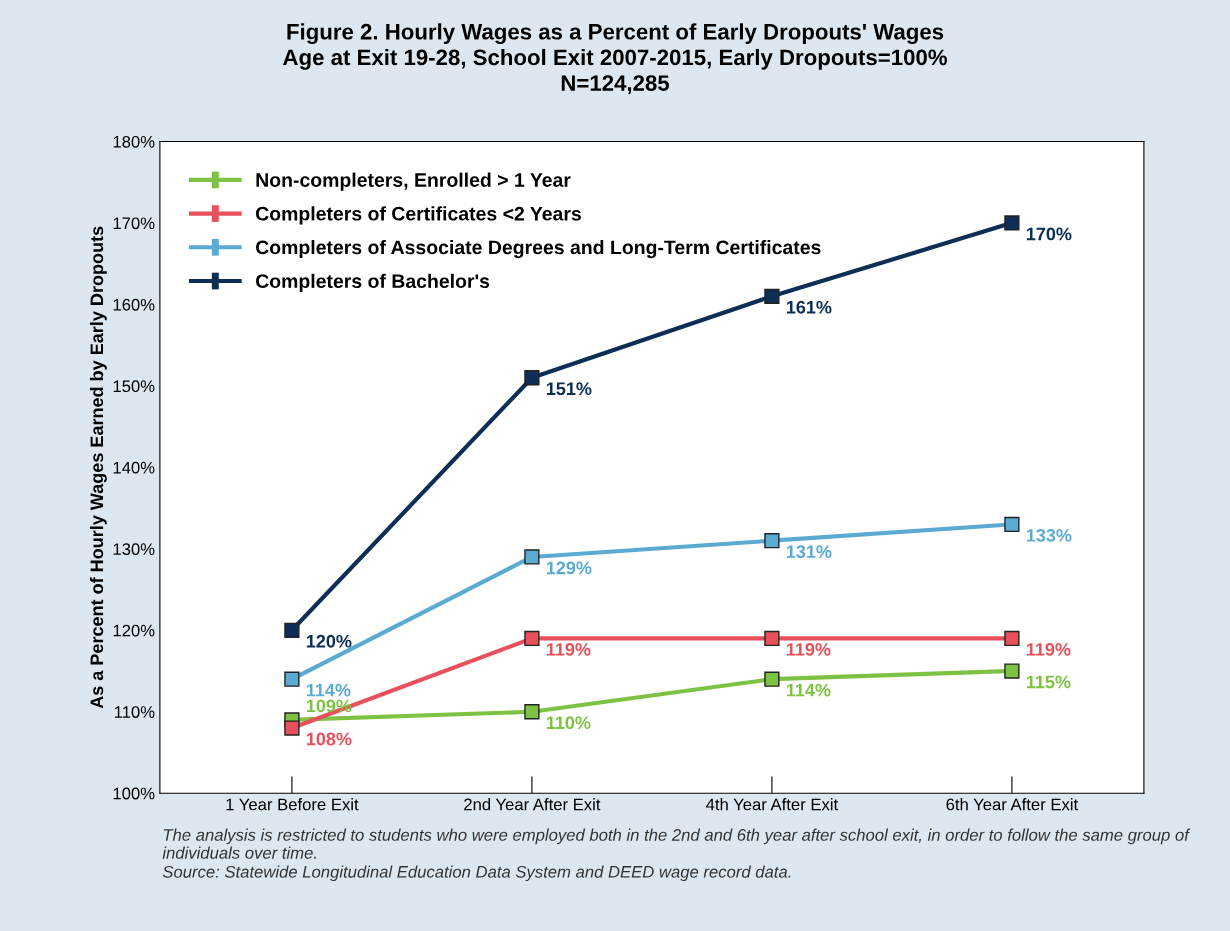 This screenshot has width=1230, height=931. I want to click on text: 151%, so click(569, 389).